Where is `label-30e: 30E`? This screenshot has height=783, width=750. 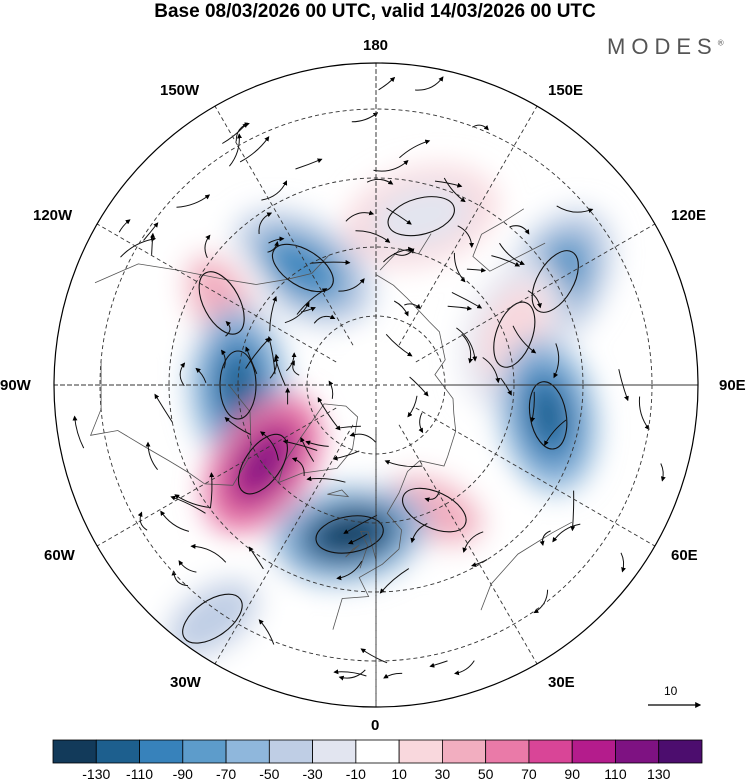 label-30e: 30E is located at coordinates (561, 682).